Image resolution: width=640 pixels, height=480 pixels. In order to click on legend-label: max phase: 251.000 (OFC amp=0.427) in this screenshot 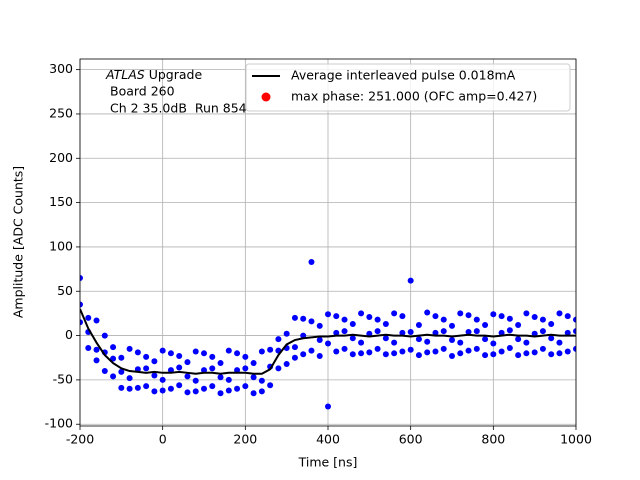, I will do `click(414, 96)`.